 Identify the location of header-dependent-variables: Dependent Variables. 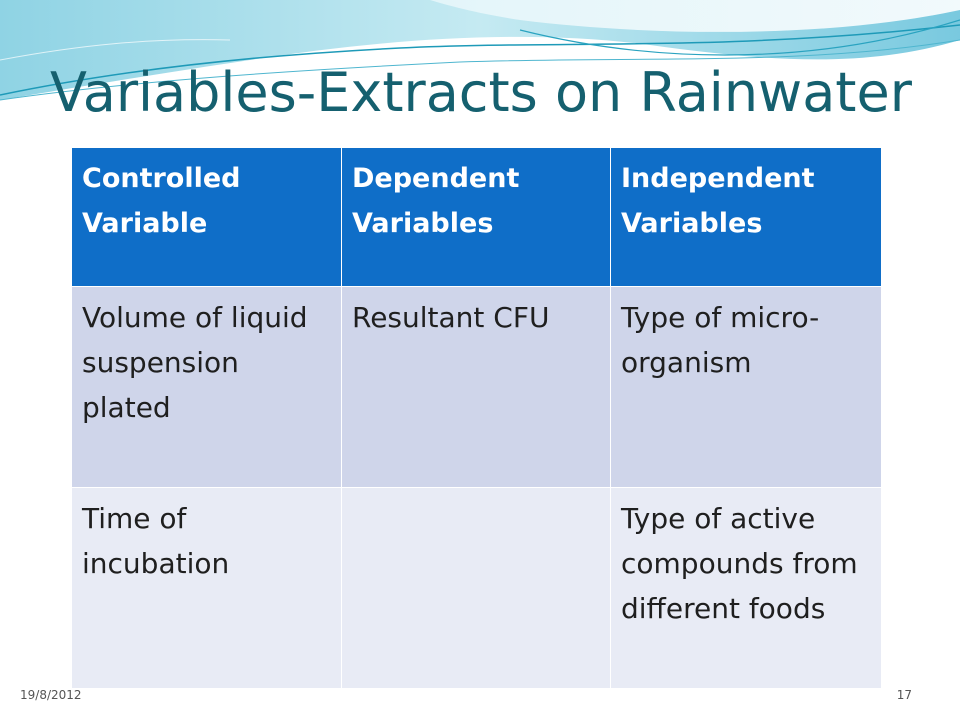
(476, 217).